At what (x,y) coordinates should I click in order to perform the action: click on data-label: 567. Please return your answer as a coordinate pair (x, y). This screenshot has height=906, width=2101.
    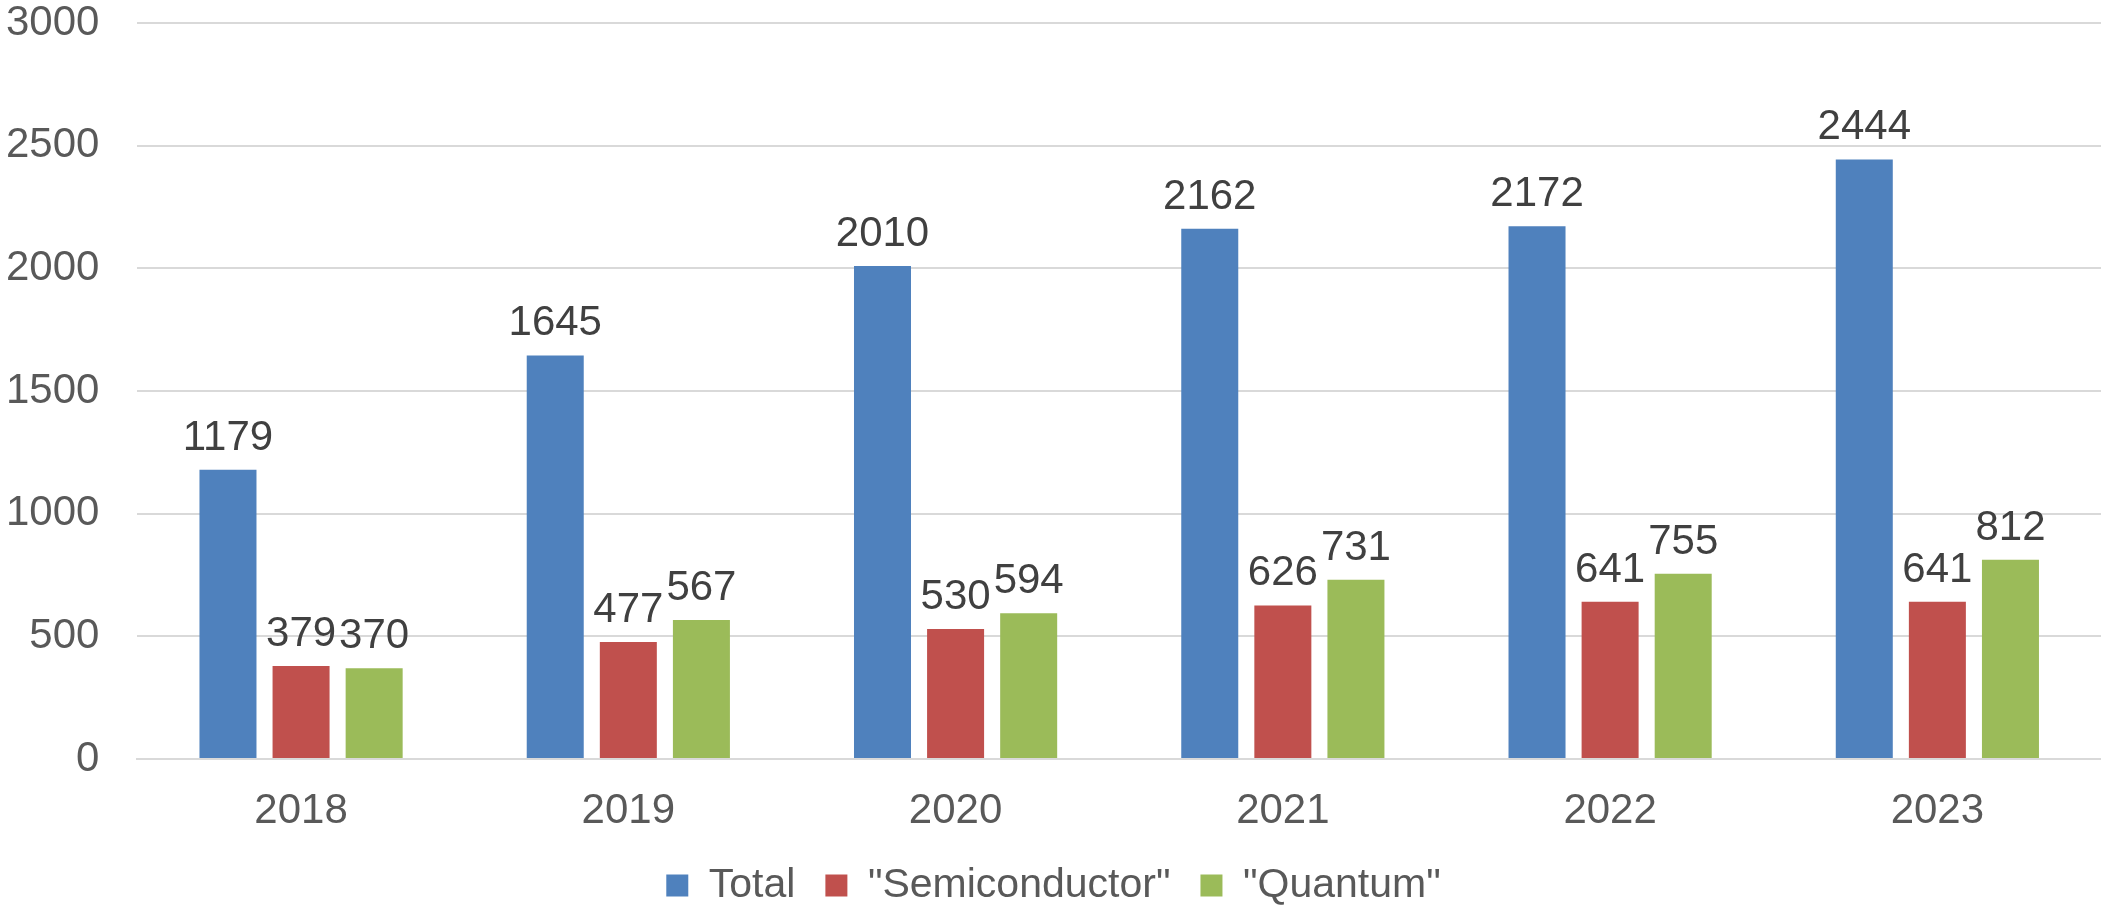
    Looking at the image, I should click on (701, 585).